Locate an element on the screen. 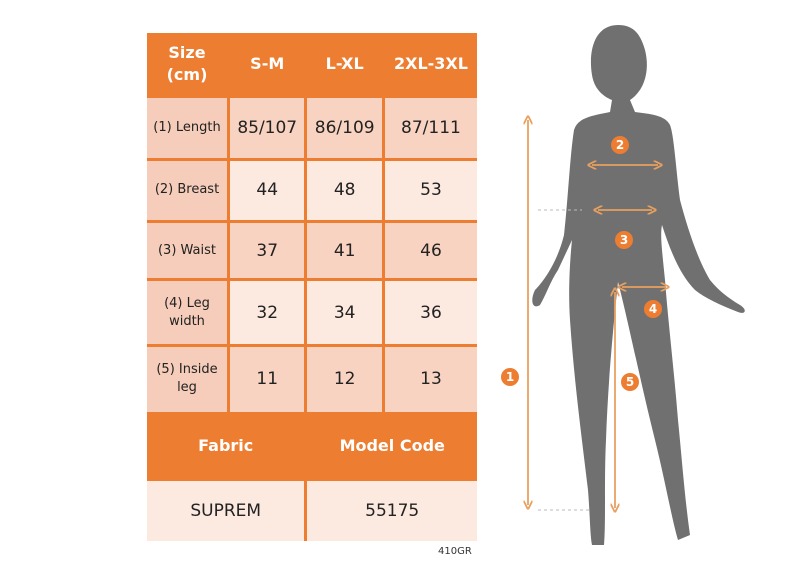 The height and width of the screenshot is (583, 800). size-header: Size (cm) is located at coordinates (187, 64).